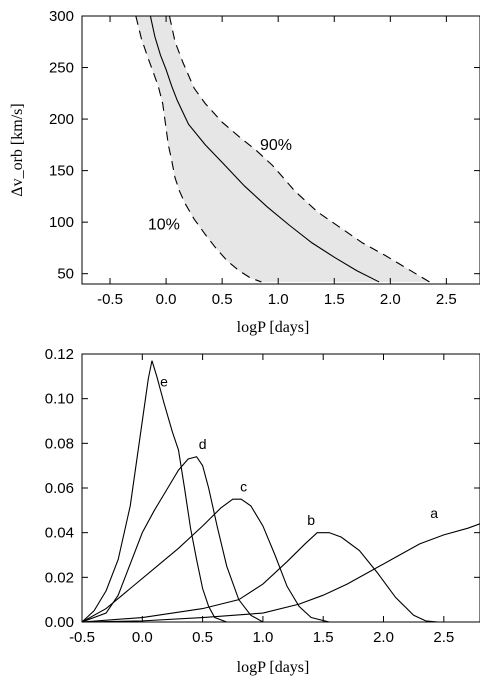 The image size is (480, 684). I want to click on curve-label-b: b, so click(311, 520).